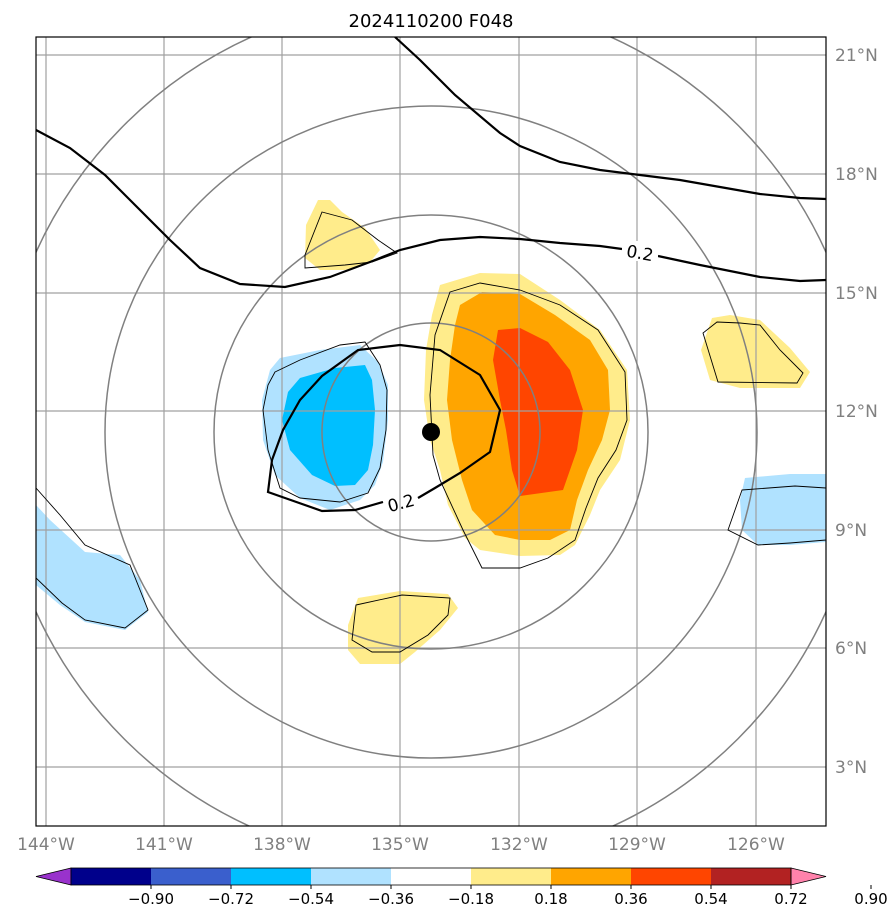 The width and height of the screenshot is (896, 924). I want to click on colorbar-tick-label: −0.18, so click(471, 899).